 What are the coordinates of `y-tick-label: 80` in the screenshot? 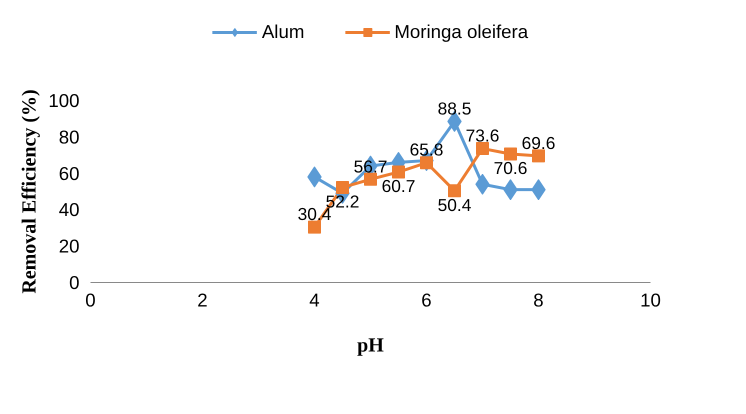 It's located at (69, 137).